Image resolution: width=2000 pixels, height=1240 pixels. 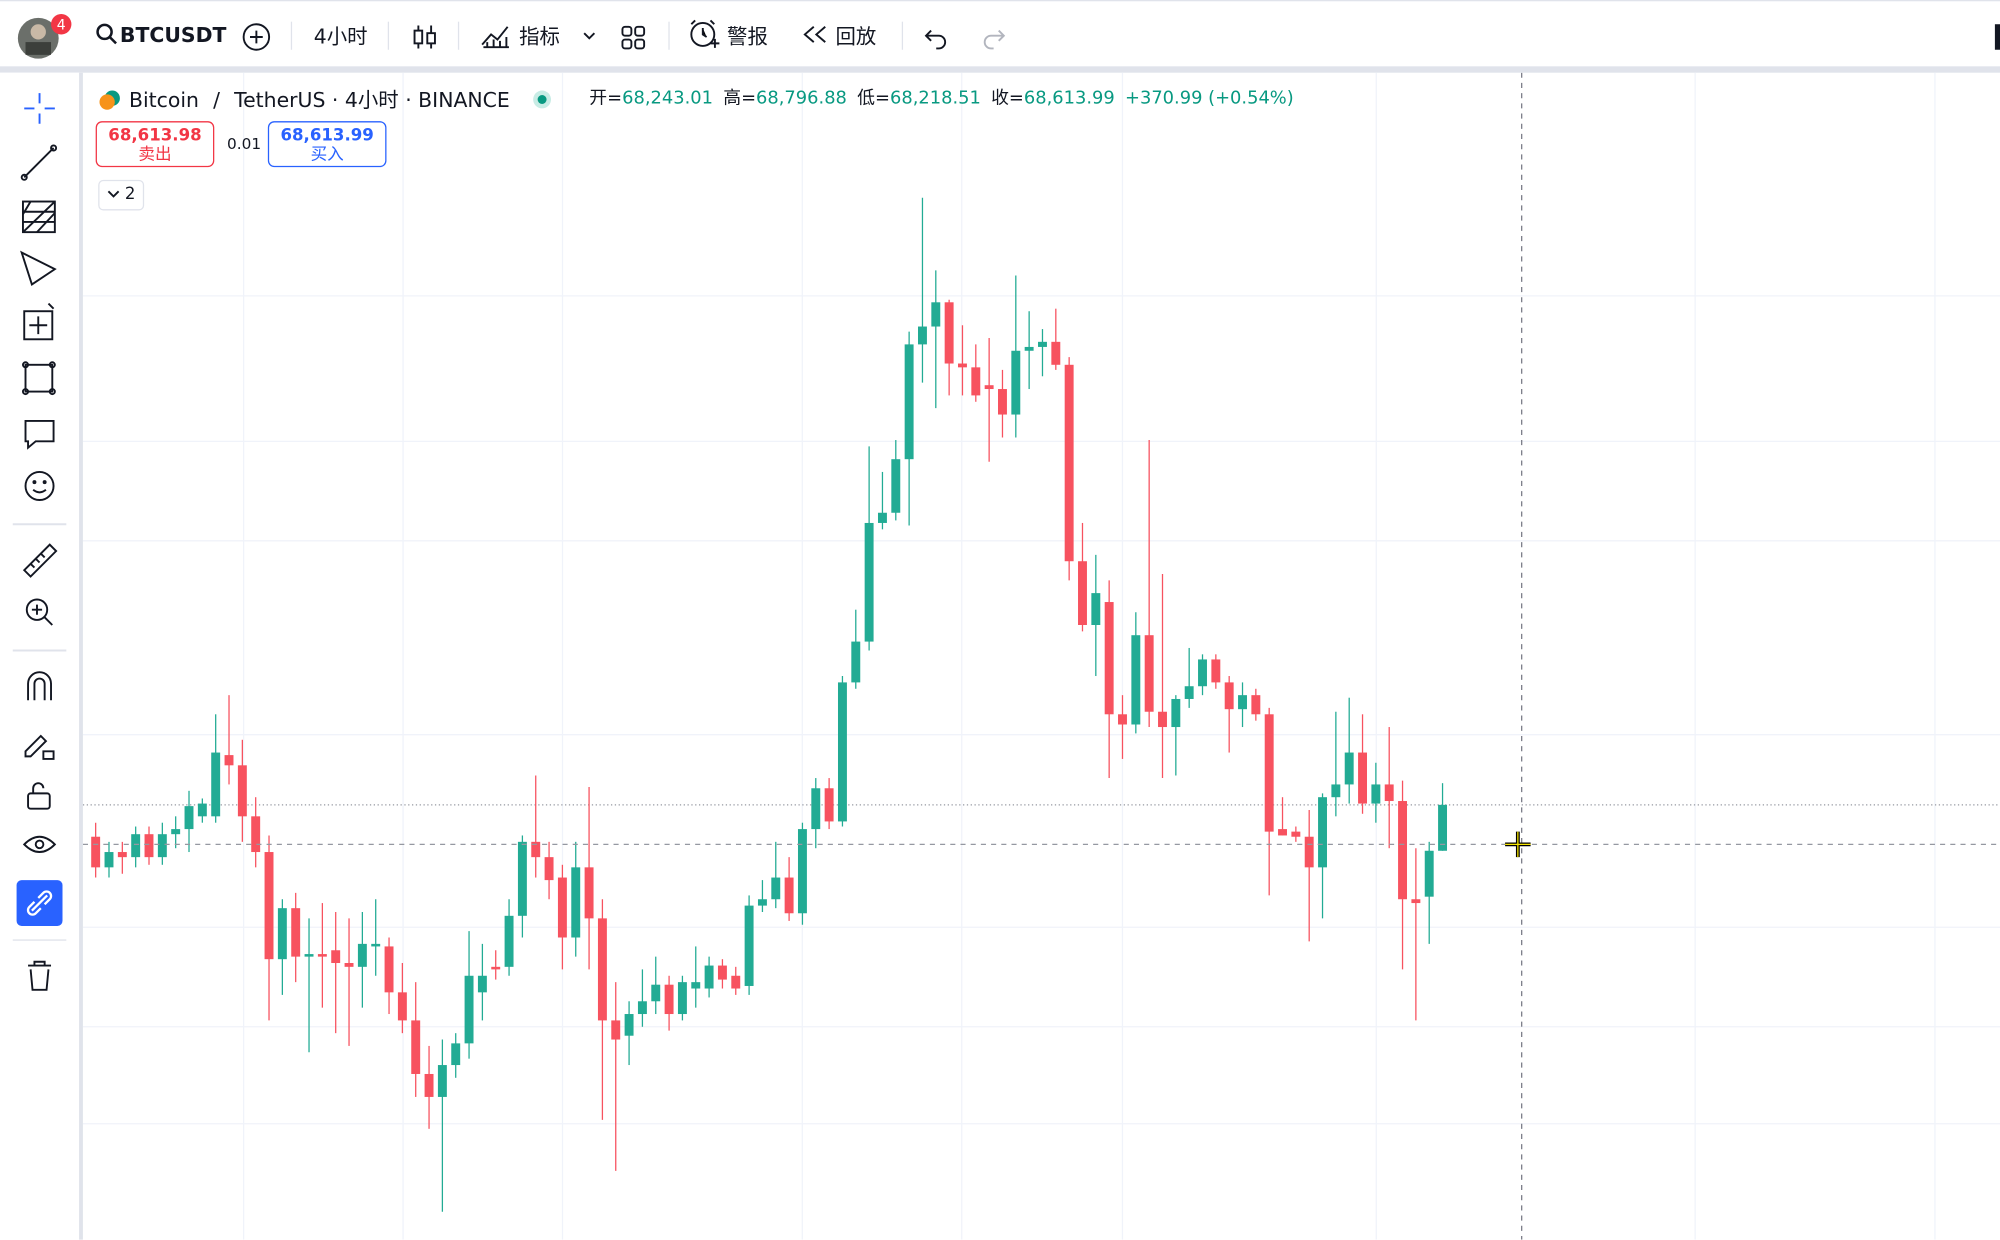 I want to click on ohlc-label: 开=, so click(x=606, y=98).